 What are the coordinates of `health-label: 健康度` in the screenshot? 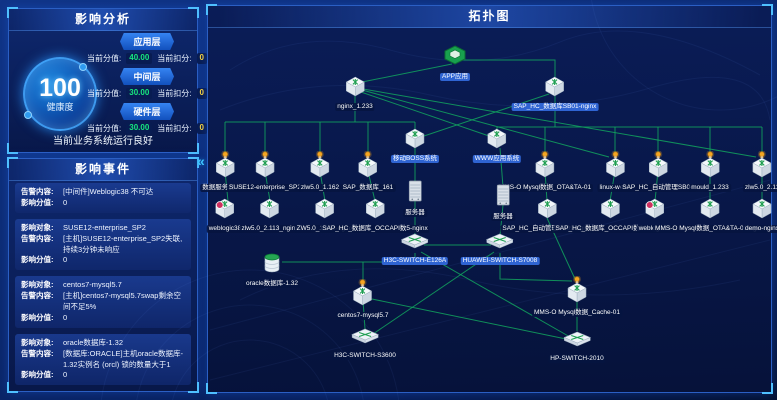 It's located at (60, 106).